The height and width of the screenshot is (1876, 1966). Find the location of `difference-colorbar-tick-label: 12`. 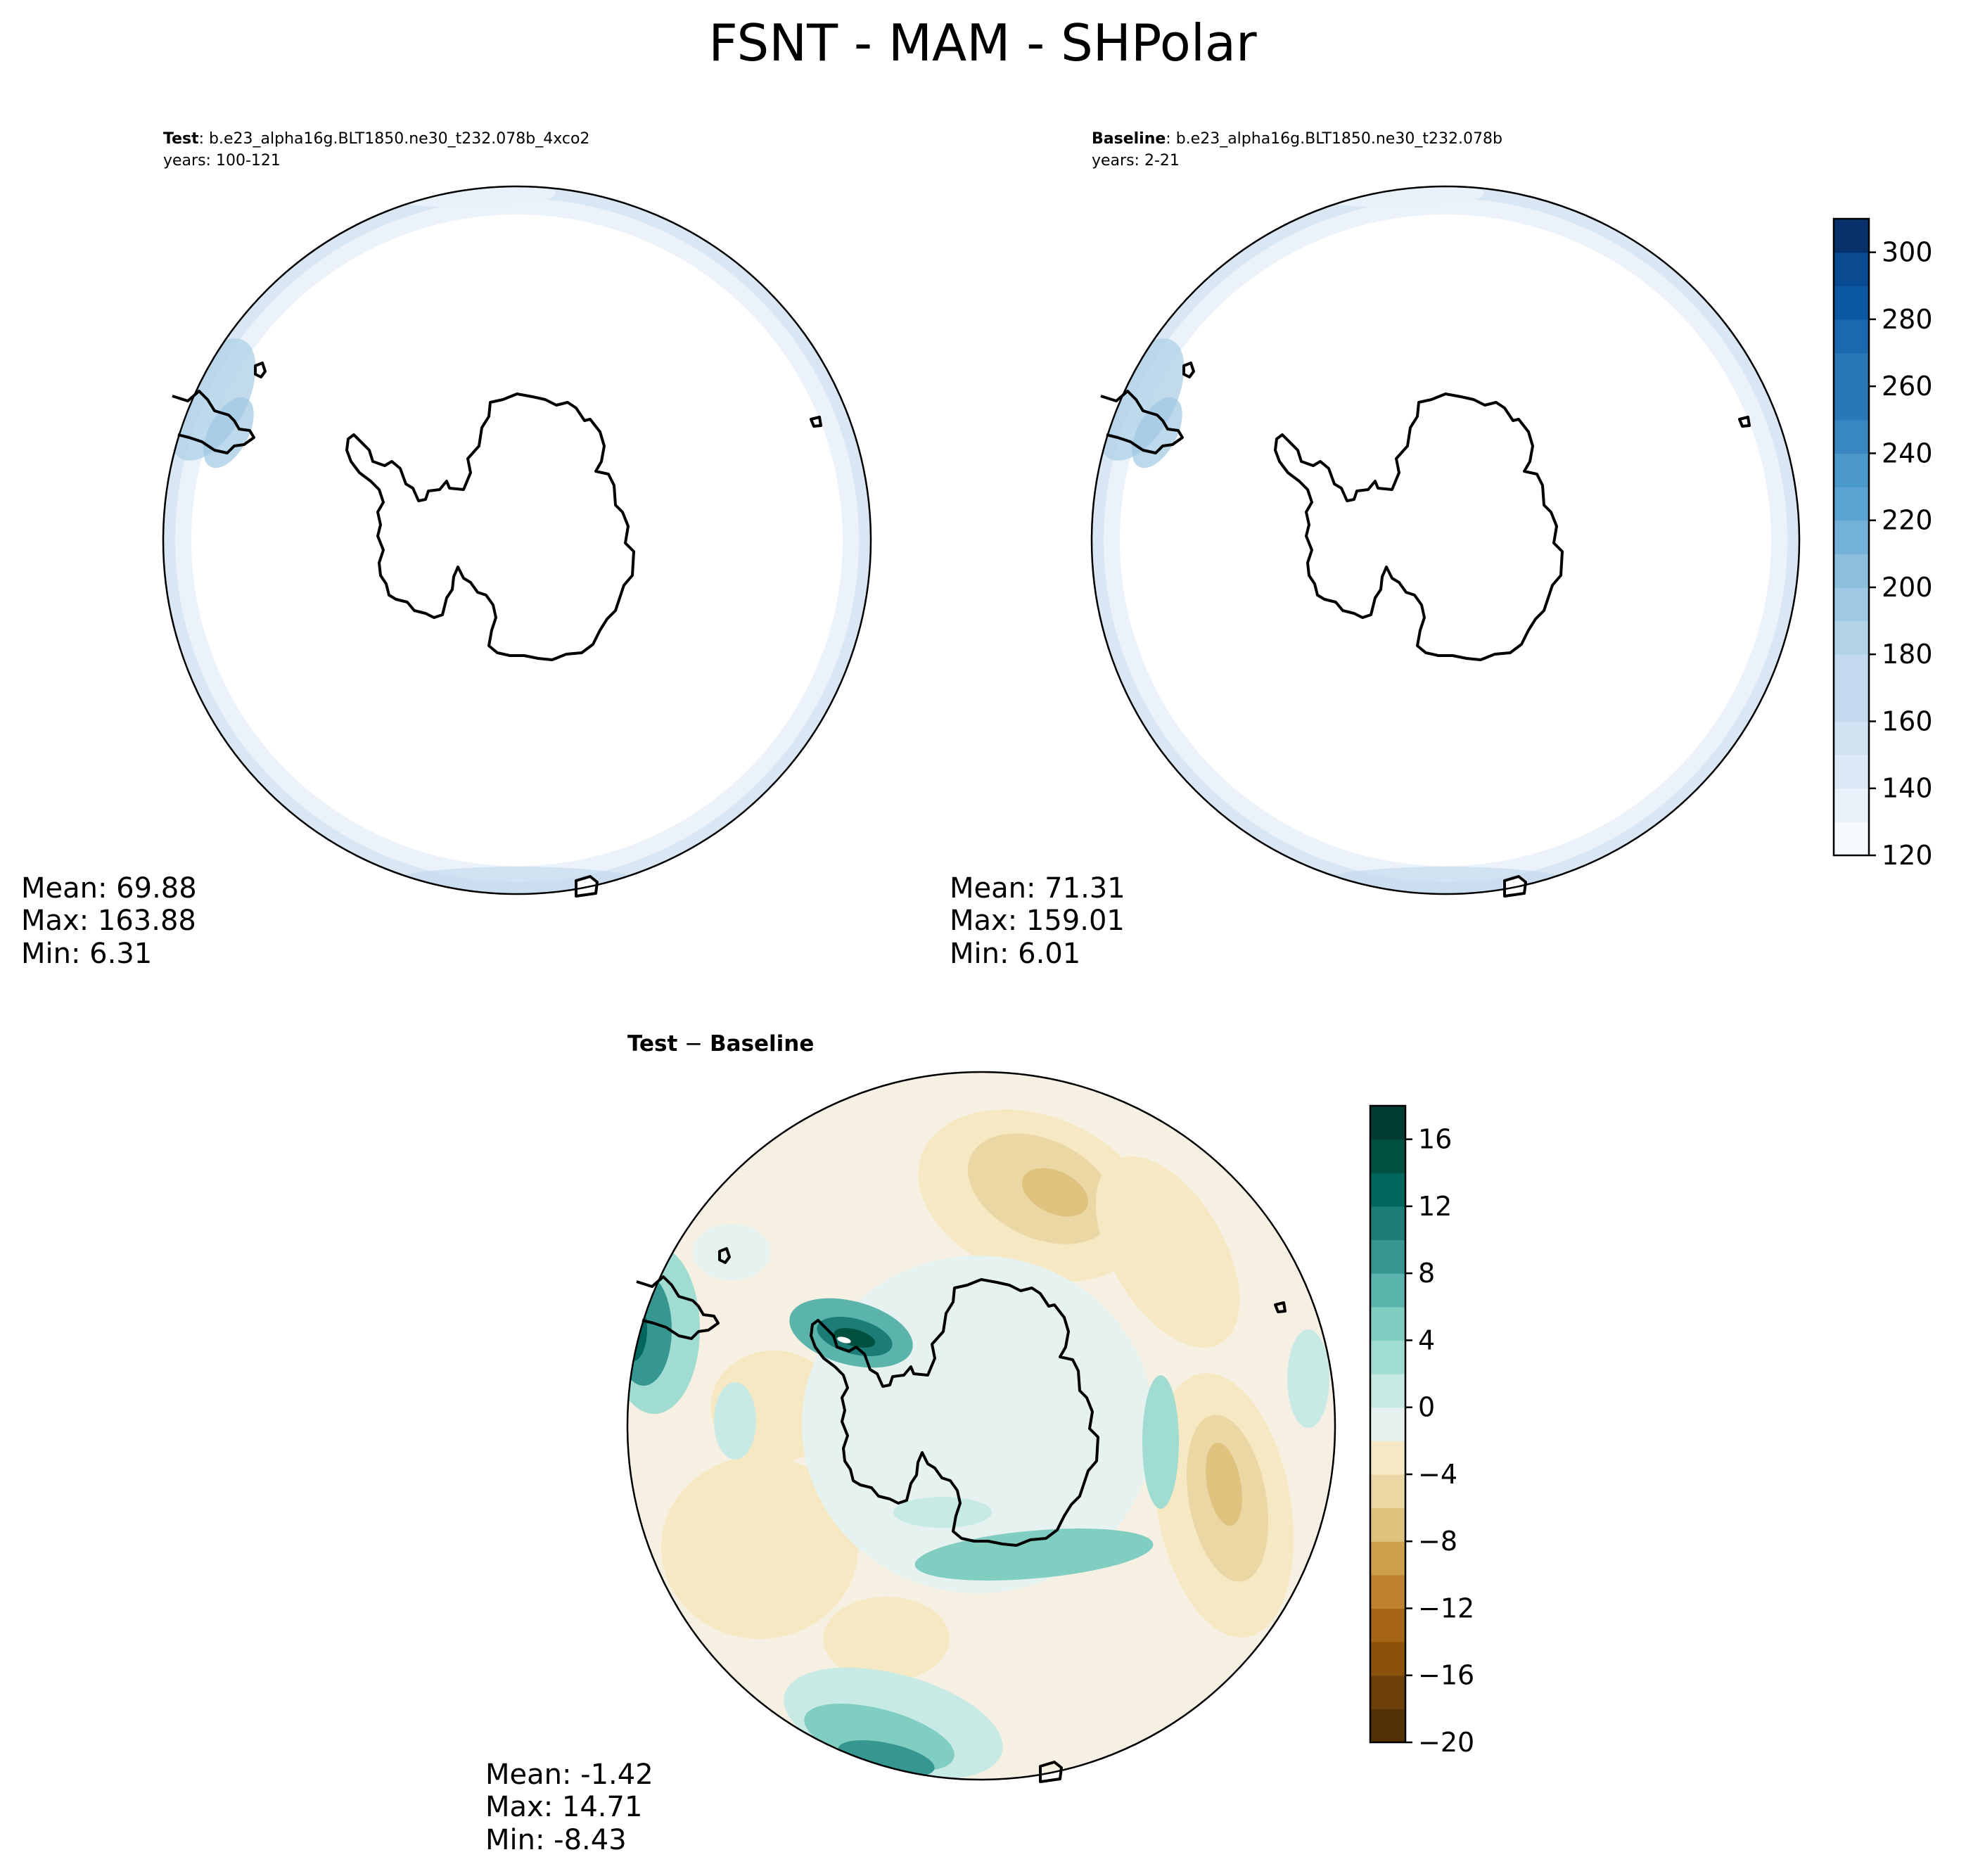

difference-colorbar-tick-label: 12 is located at coordinates (1435, 1206).